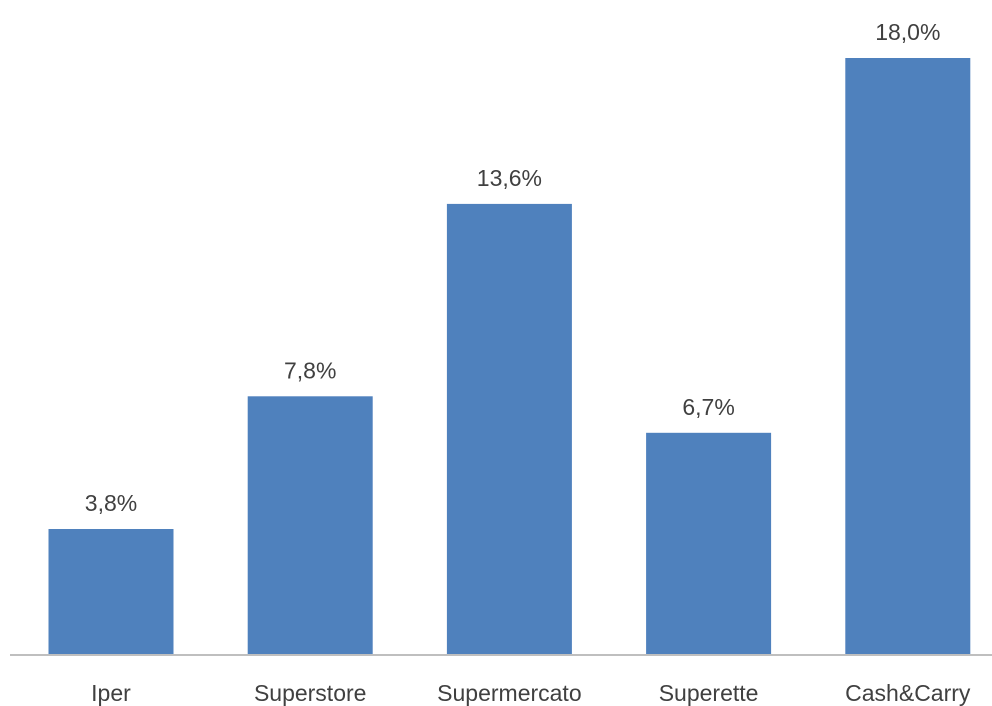  Describe the element at coordinates (111, 503) in the screenshot. I see `data-label: 3,8%` at that location.